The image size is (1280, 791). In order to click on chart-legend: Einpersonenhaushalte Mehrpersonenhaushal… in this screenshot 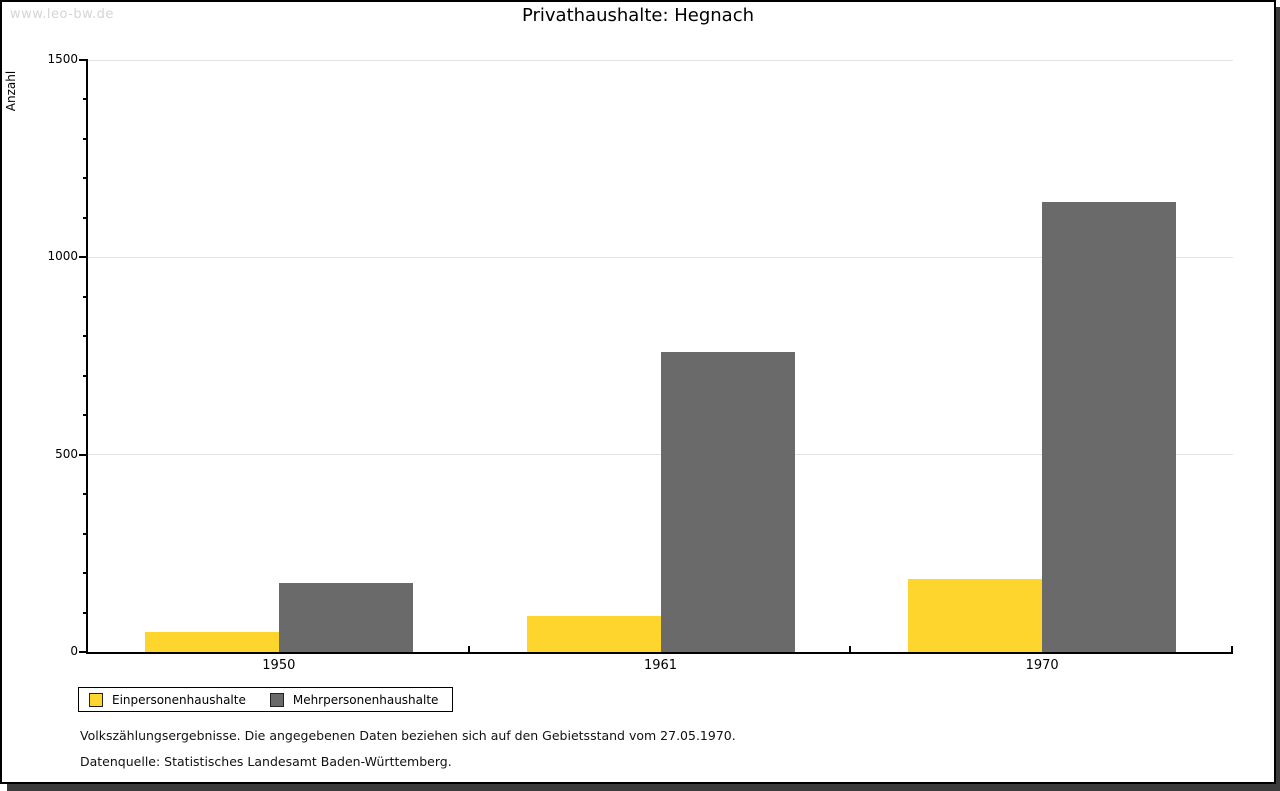, I will do `click(266, 699)`.